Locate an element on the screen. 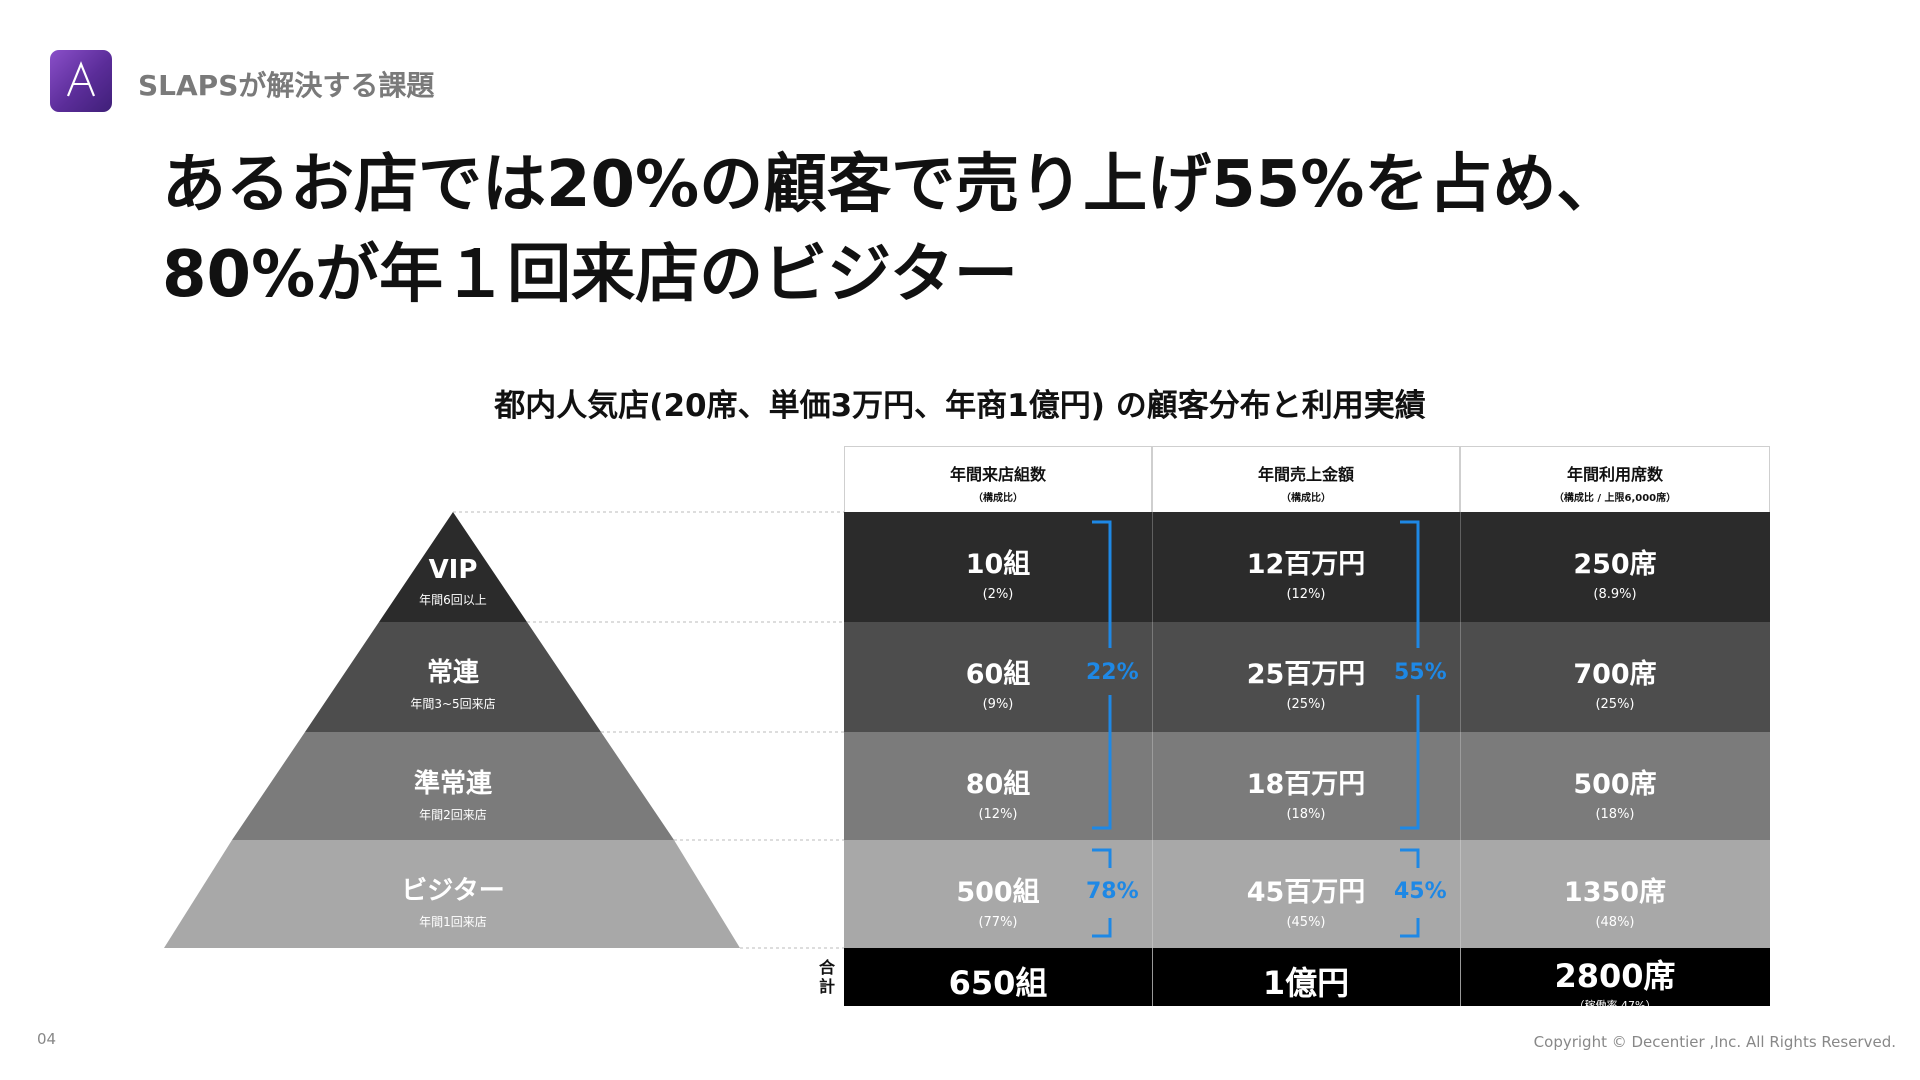  section-label: SLAPSが解決する課題 is located at coordinates (286, 85).